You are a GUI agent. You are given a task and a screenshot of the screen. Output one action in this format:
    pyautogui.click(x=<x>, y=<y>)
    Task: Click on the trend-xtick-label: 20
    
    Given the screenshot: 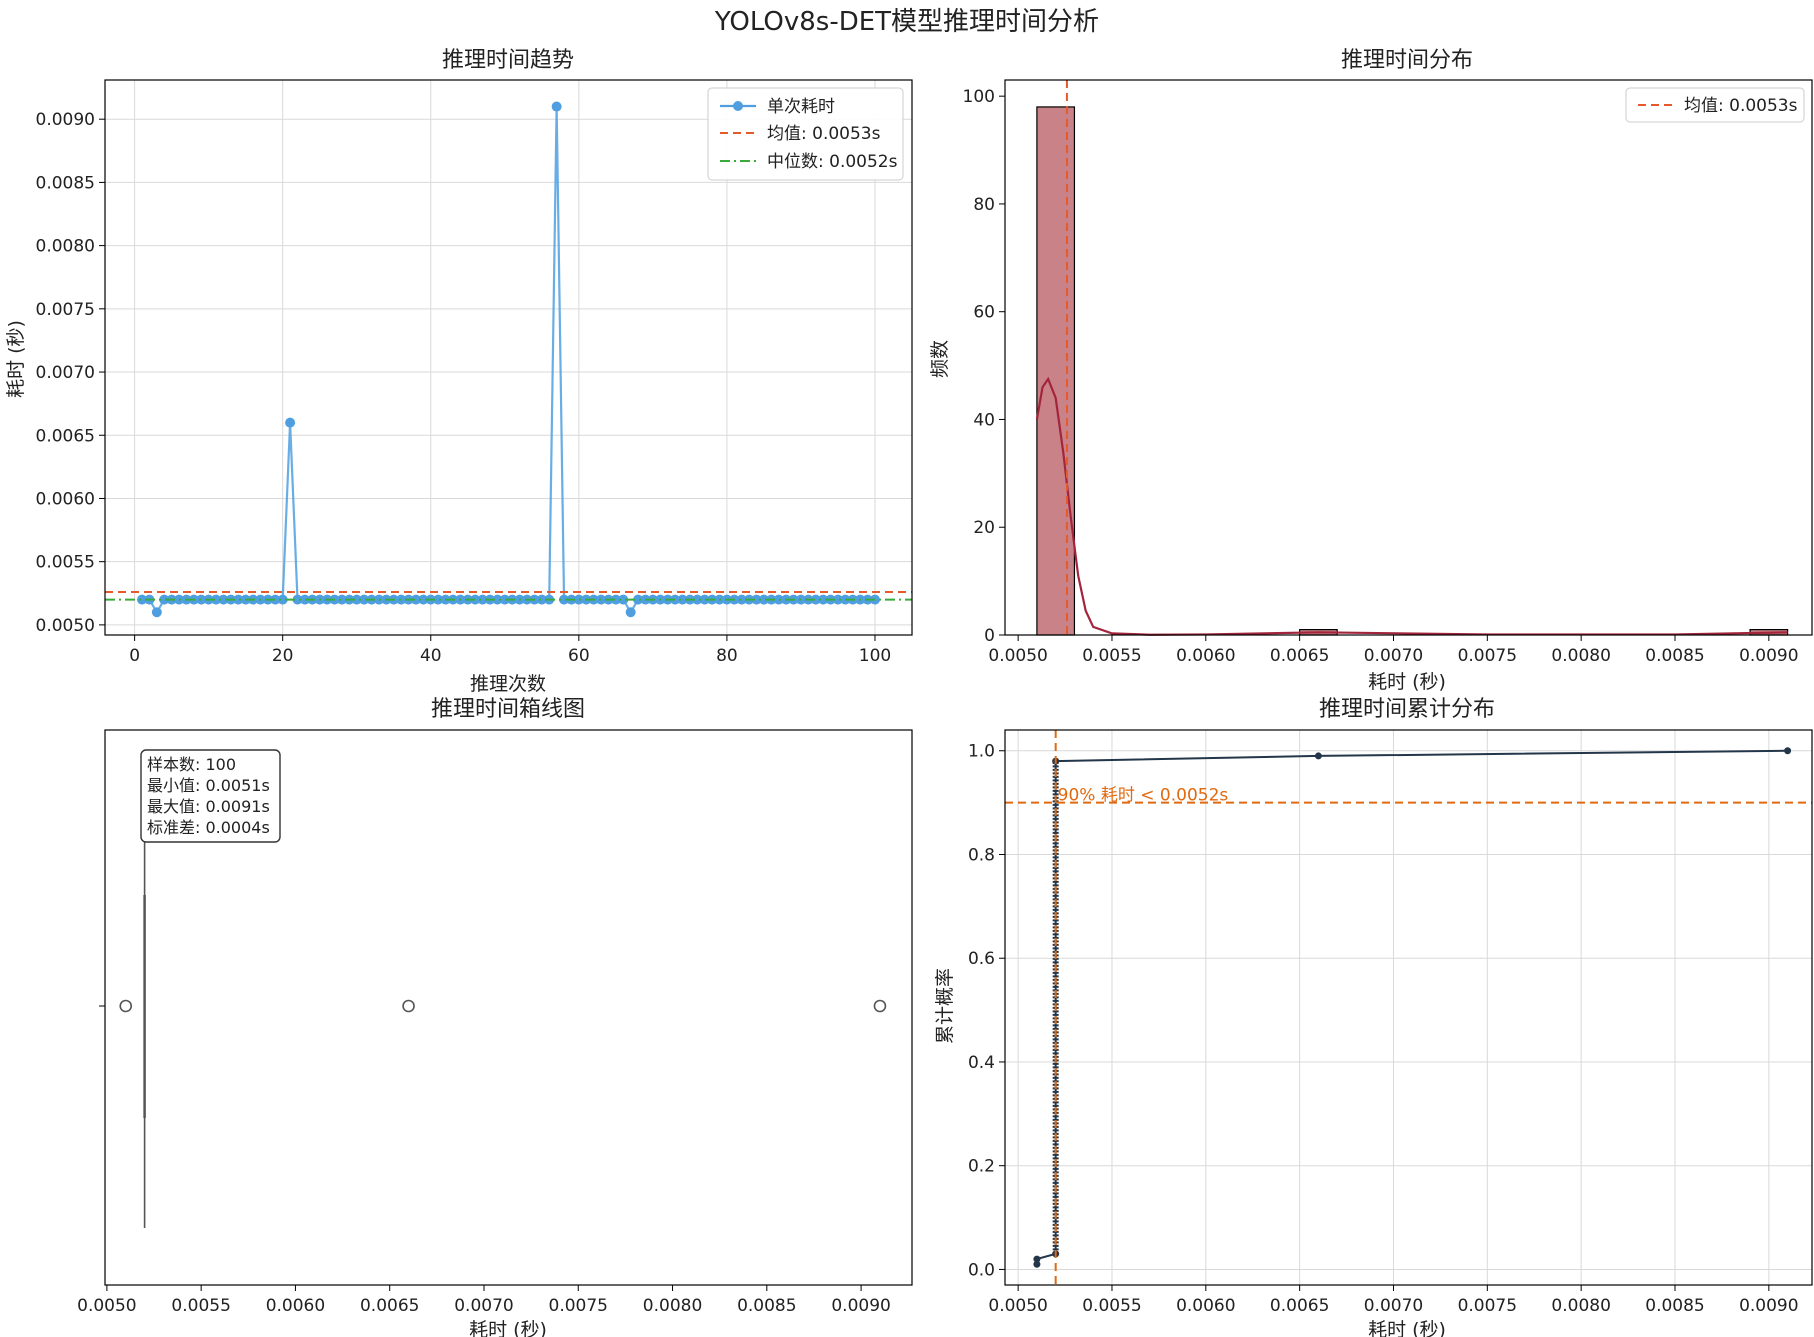 What is the action you would take?
    pyautogui.click(x=283, y=656)
    